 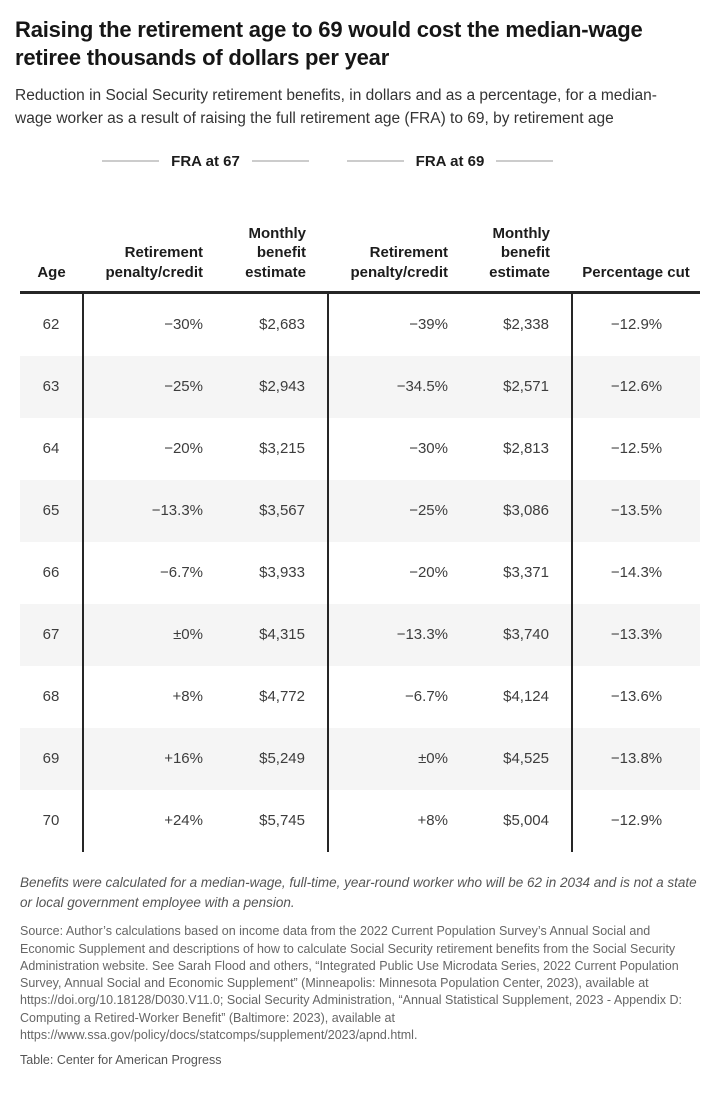 I want to click on cell-fra67-benefit: $3,567, so click(x=282, y=511).